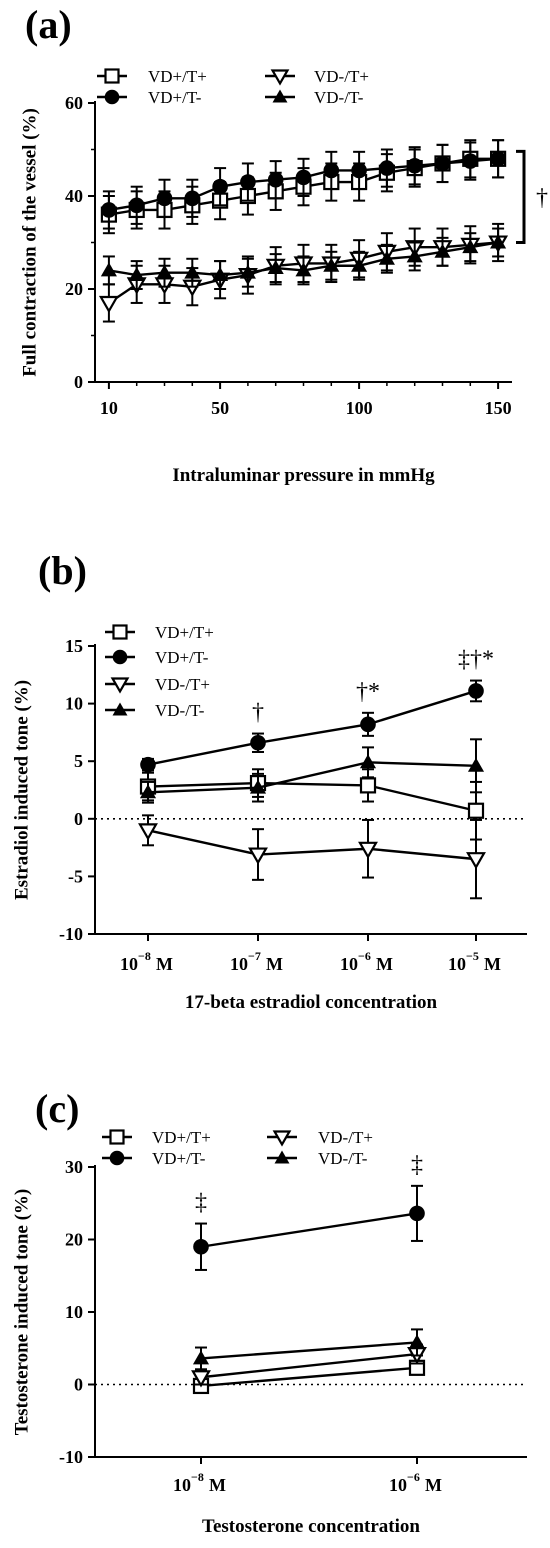  I want to click on y-tick-label: 30, so click(74, 1167).